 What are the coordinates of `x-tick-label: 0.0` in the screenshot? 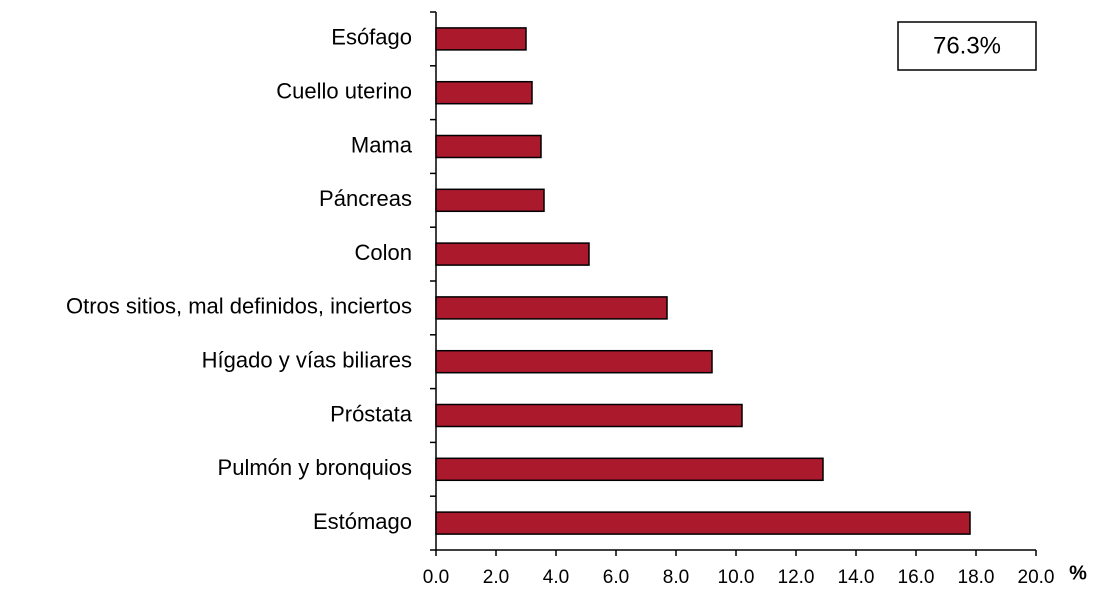 It's located at (436, 577).